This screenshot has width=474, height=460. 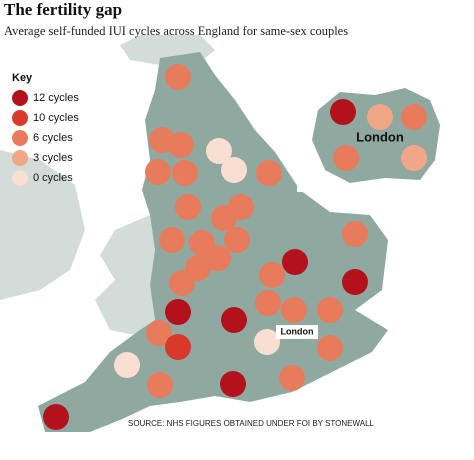 I want to click on inset-label: London, so click(x=380, y=136).